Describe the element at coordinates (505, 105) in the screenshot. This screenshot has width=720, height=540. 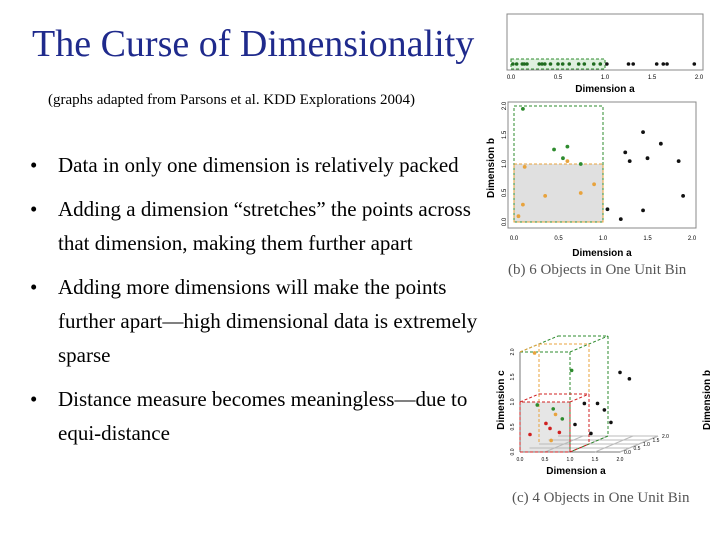
I see `y-tick-label: 2.0` at that location.